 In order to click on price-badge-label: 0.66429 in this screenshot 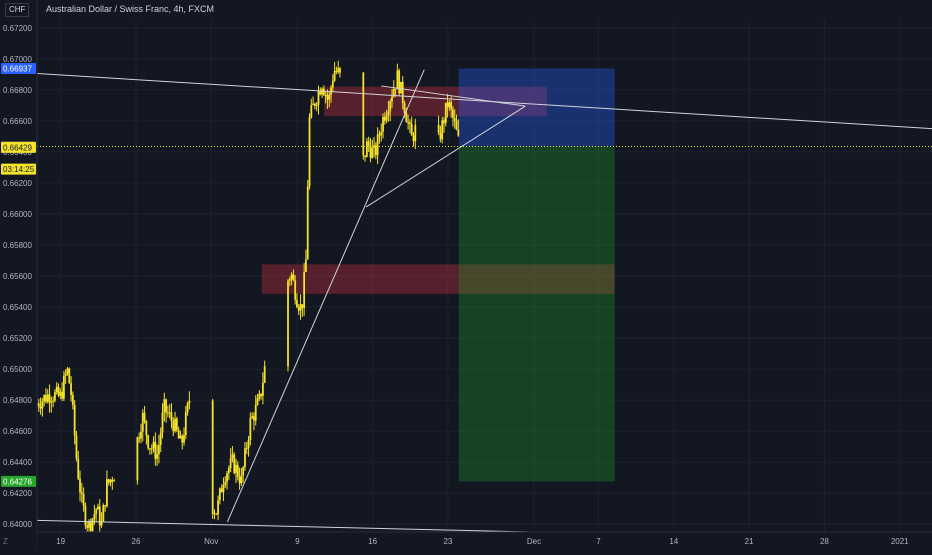, I will do `click(17, 147)`.